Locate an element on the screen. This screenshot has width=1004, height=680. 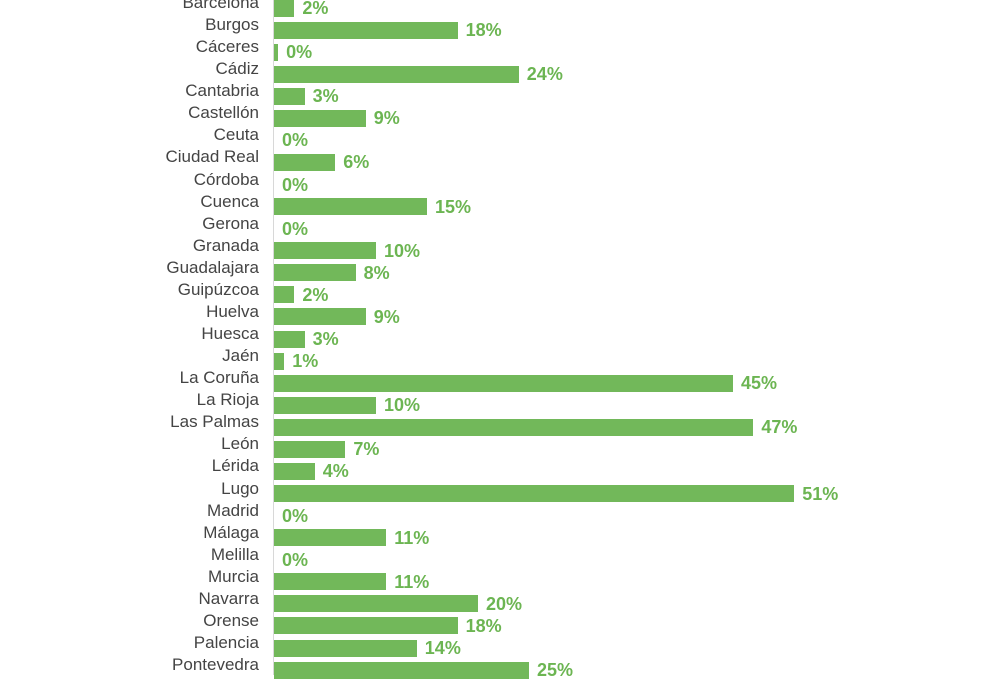
category-label: Jaén is located at coordinates (240, 356).